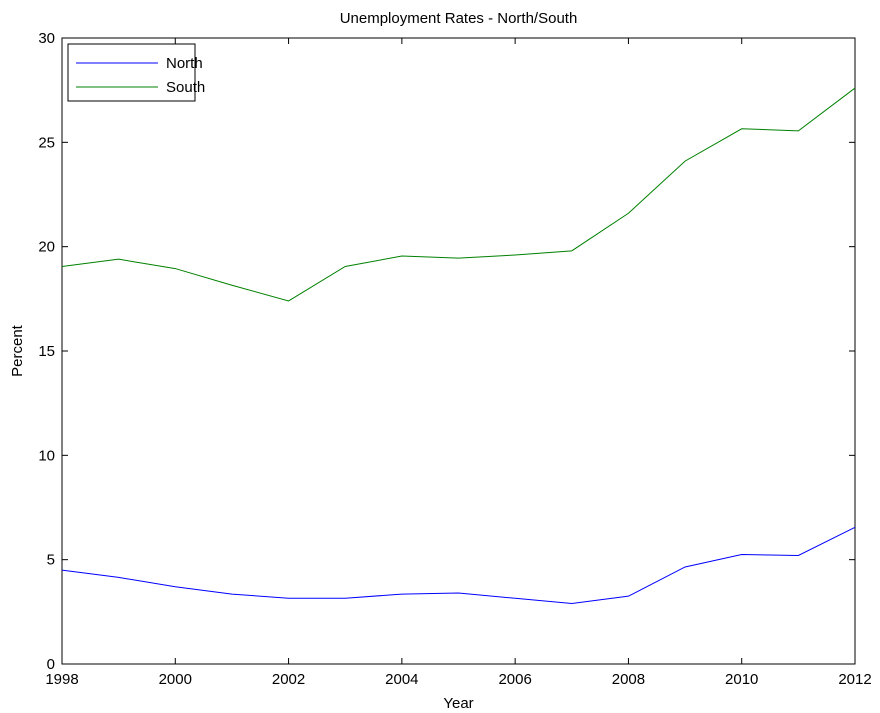 Image resolution: width=880 pixels, height=713 pixels. What do you see at coordinates (401, 679) in the screenshot?
I see `x-tick-label: 2004` at bounding box center [401, 679].